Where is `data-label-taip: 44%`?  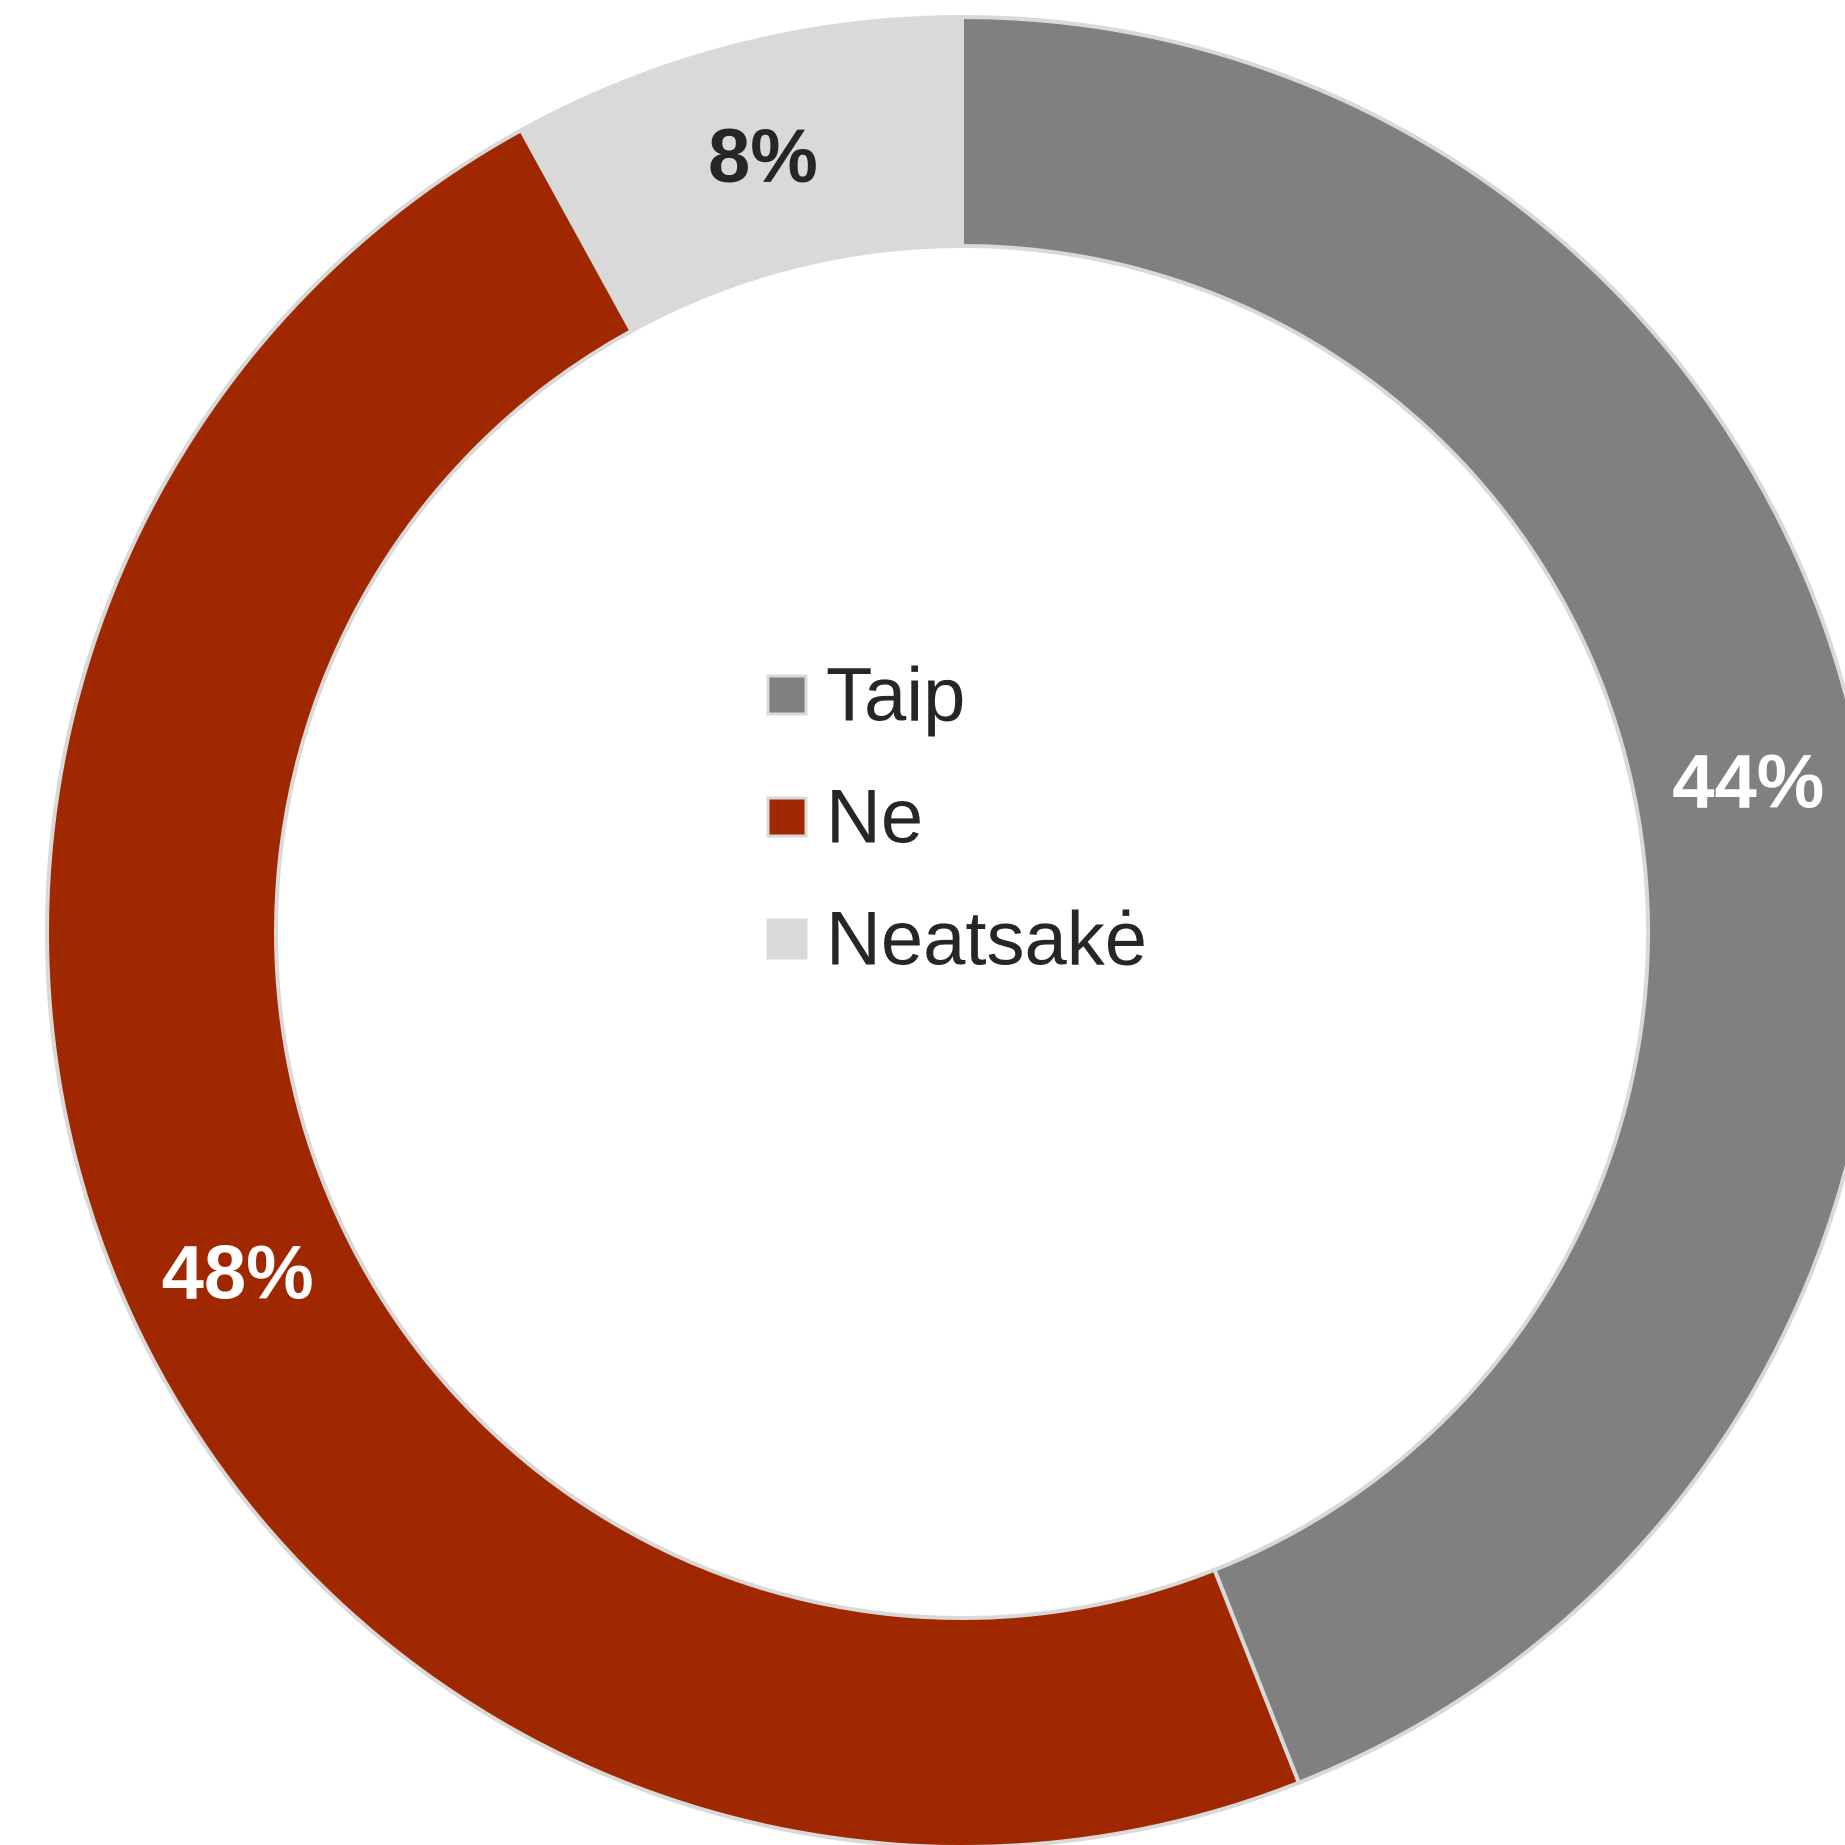
data-label-taip: 44% is located at coordinates (1748, 782).